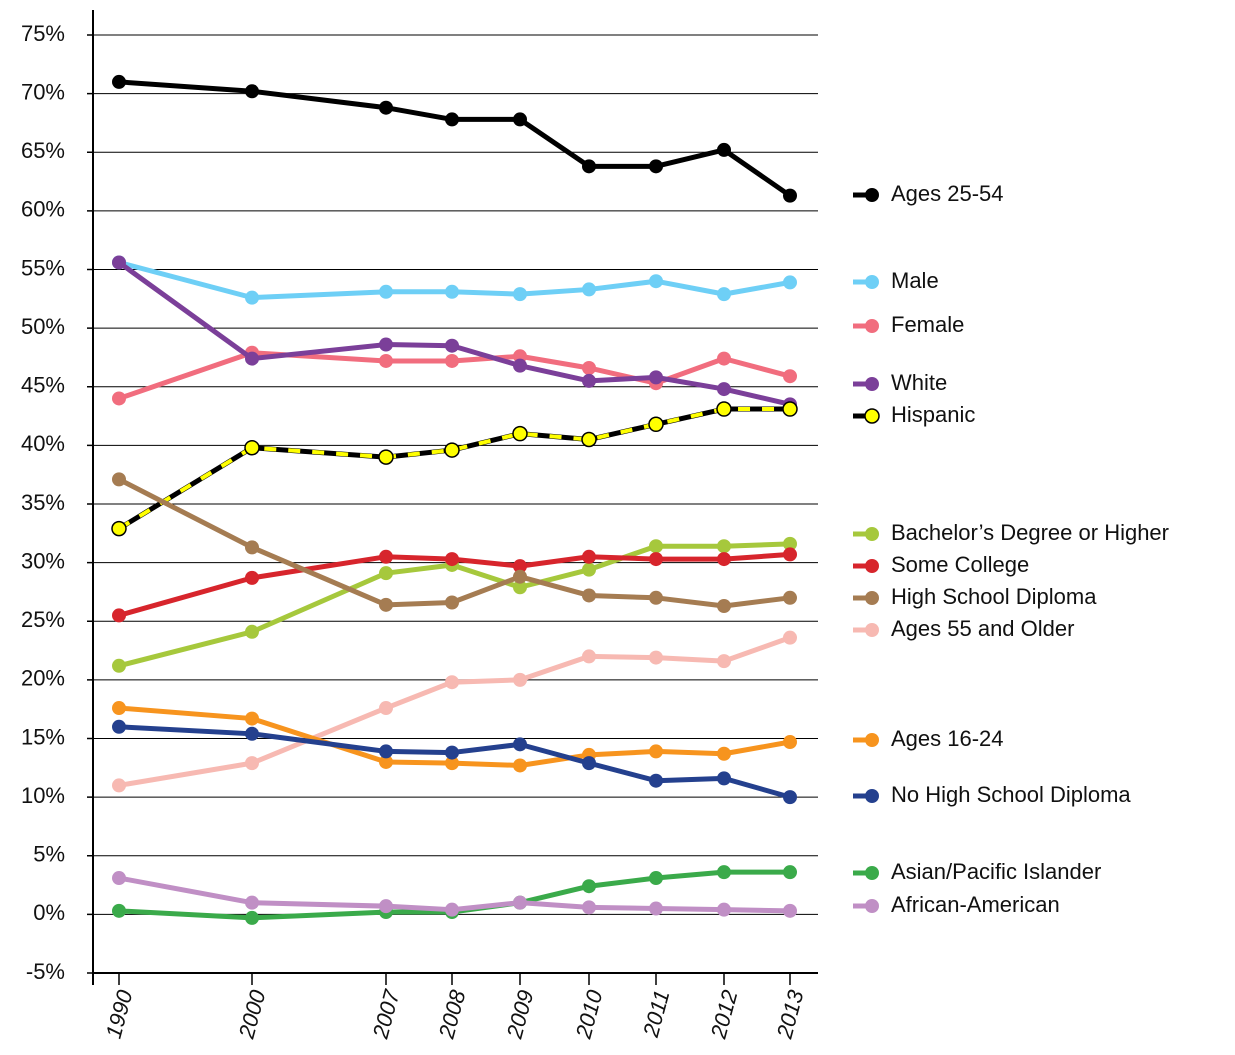 The height and width of the screenshot is (1055, 1235). Describe the element at coordinates (453, 469) in the screenshot. I see `series-dash` at that location.